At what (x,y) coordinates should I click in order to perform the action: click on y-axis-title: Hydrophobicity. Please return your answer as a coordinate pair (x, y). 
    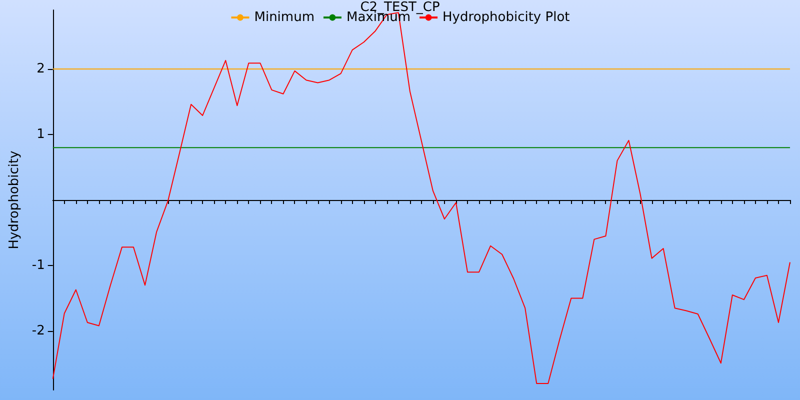
    Looking at the image, I should click on (14, 200).